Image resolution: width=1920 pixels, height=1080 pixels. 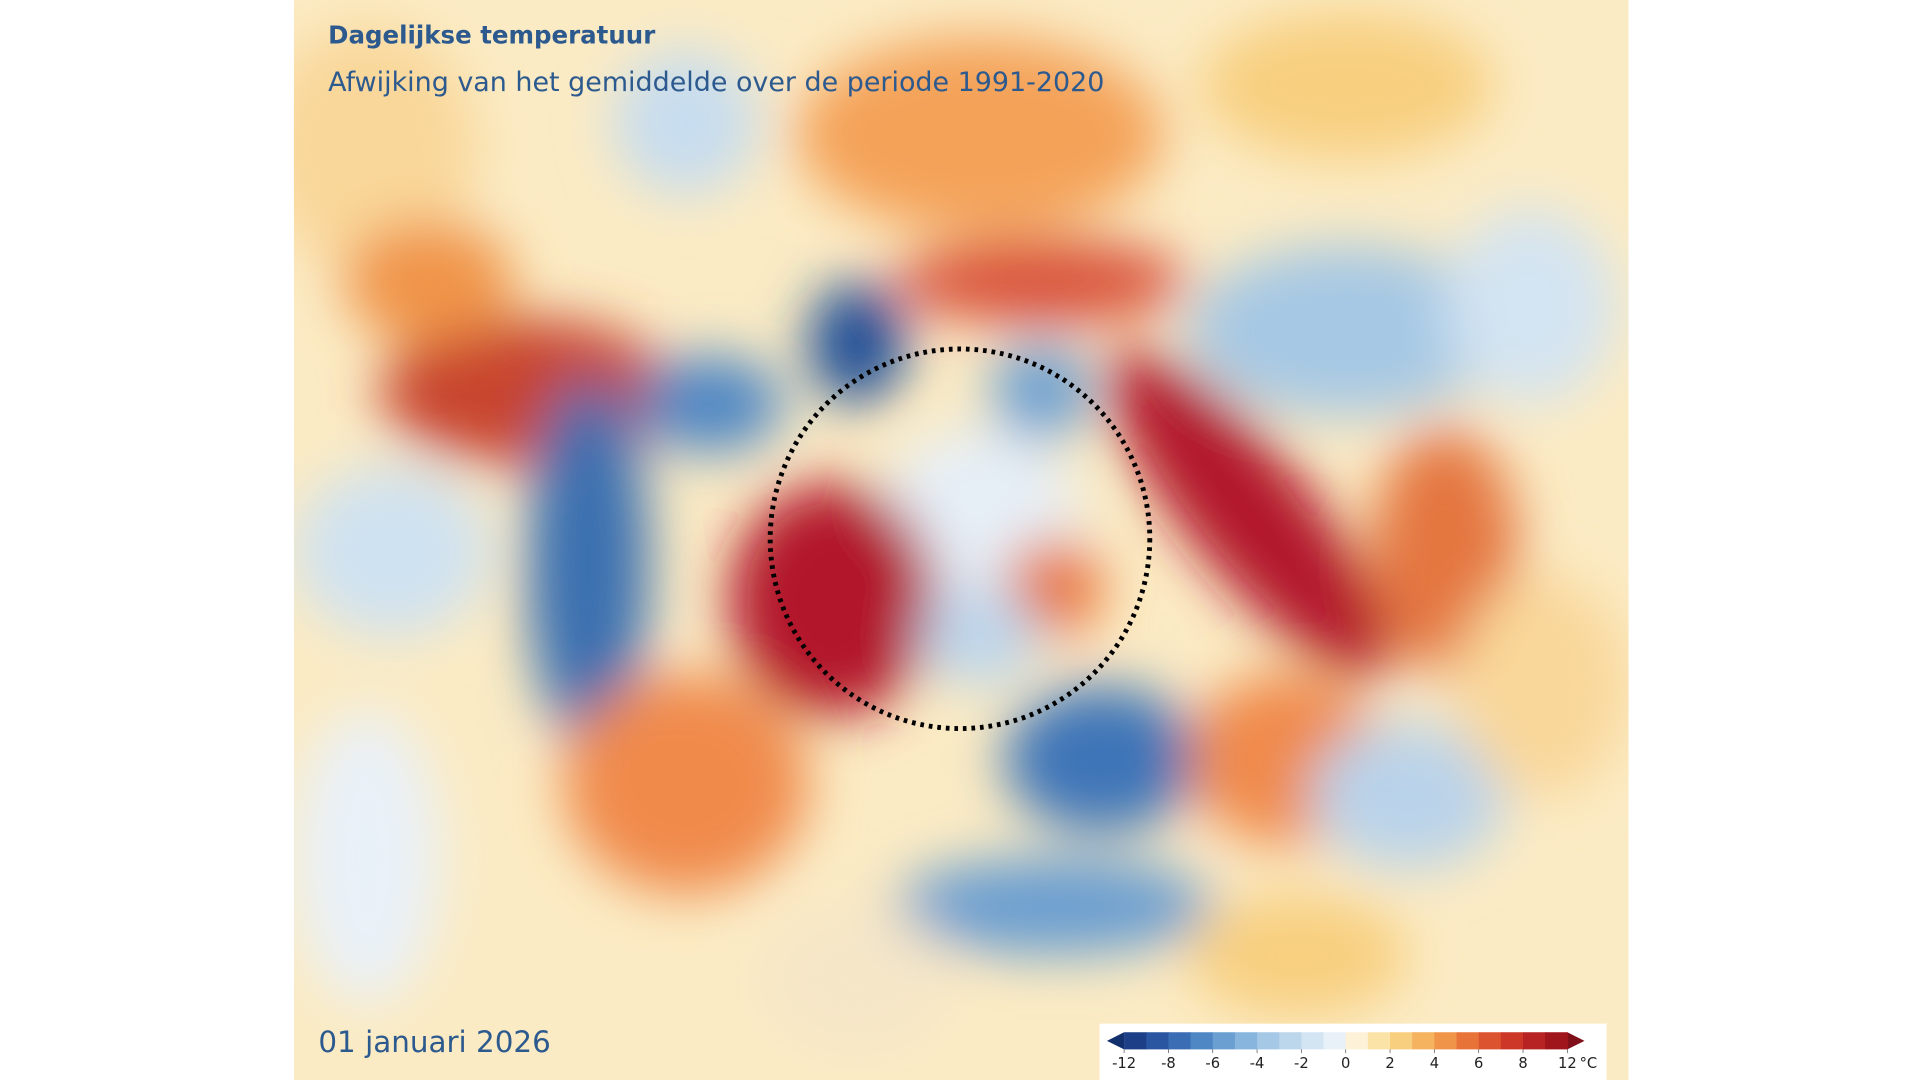 What do you see at coordinates (491, 35) in the screenshot?
I see `map-title: Dagelijkse temperatuur` at bounding box center [491, 35].